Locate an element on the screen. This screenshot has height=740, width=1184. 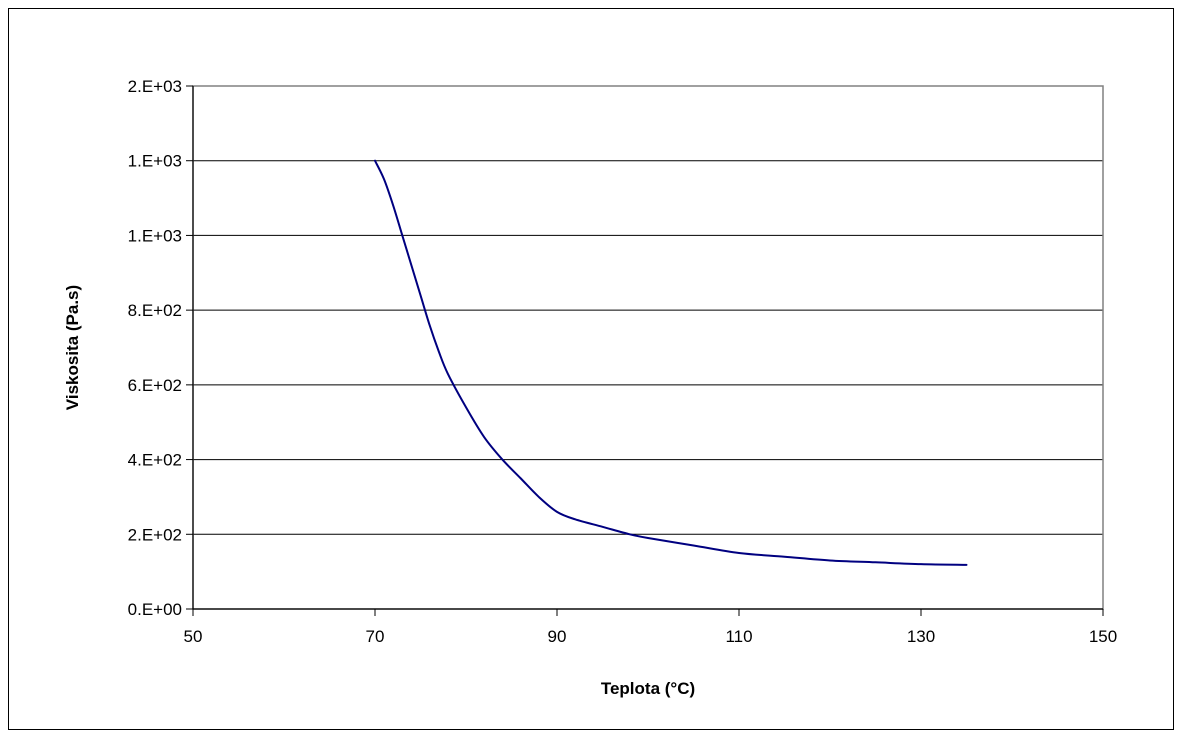
y-tick-label: 0.E+00 is located at coordinates (155, 609).